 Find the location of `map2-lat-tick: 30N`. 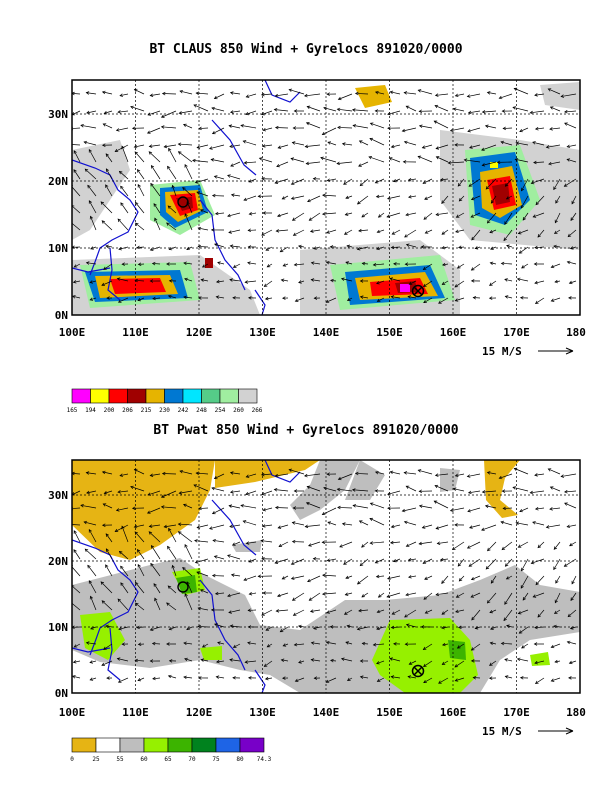

map2-lat-tick: 30N is located at coordinates (58, 495).